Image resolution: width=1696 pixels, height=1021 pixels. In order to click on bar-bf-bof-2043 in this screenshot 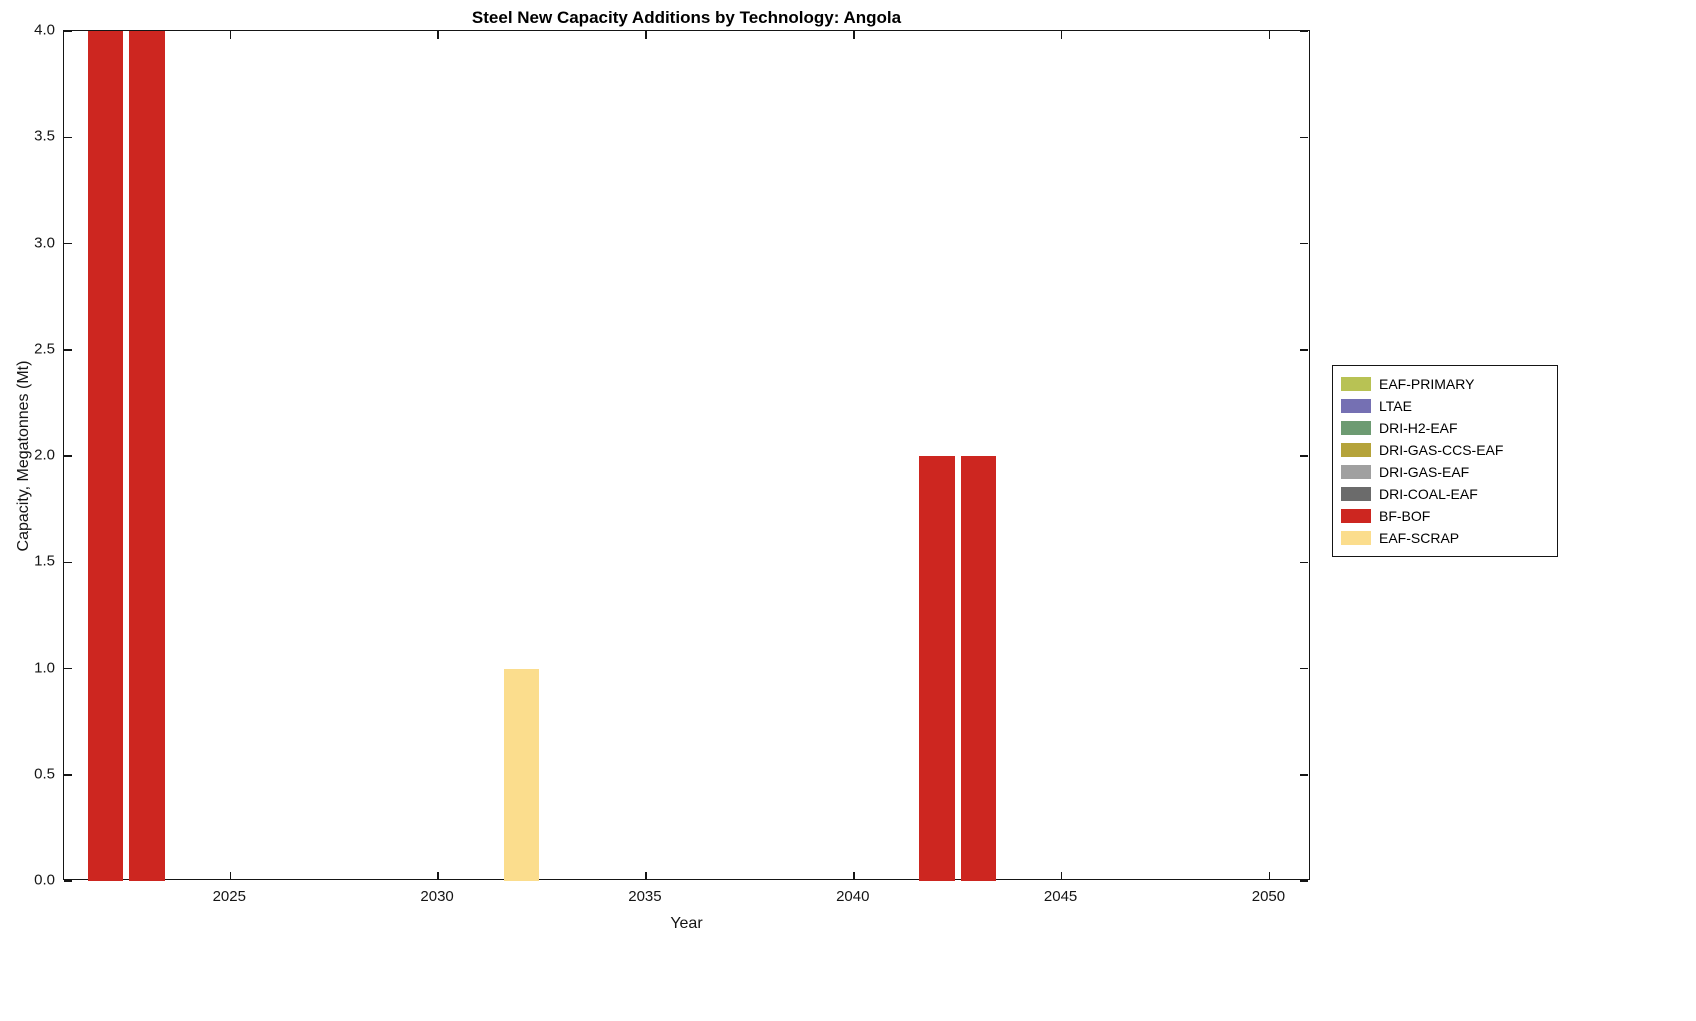, I will do `click(978, 668)`.